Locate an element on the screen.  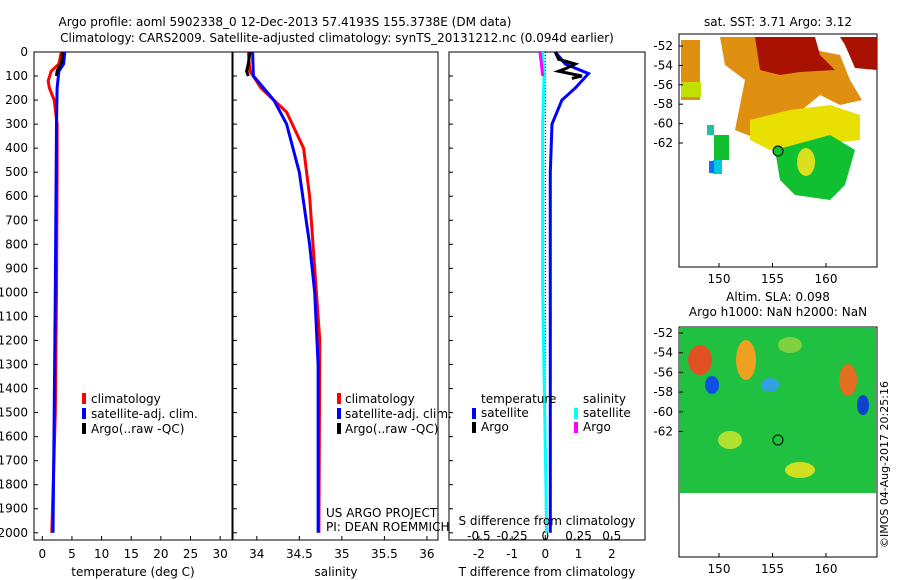
argo-location-marker is located at coordinates (778, 440).